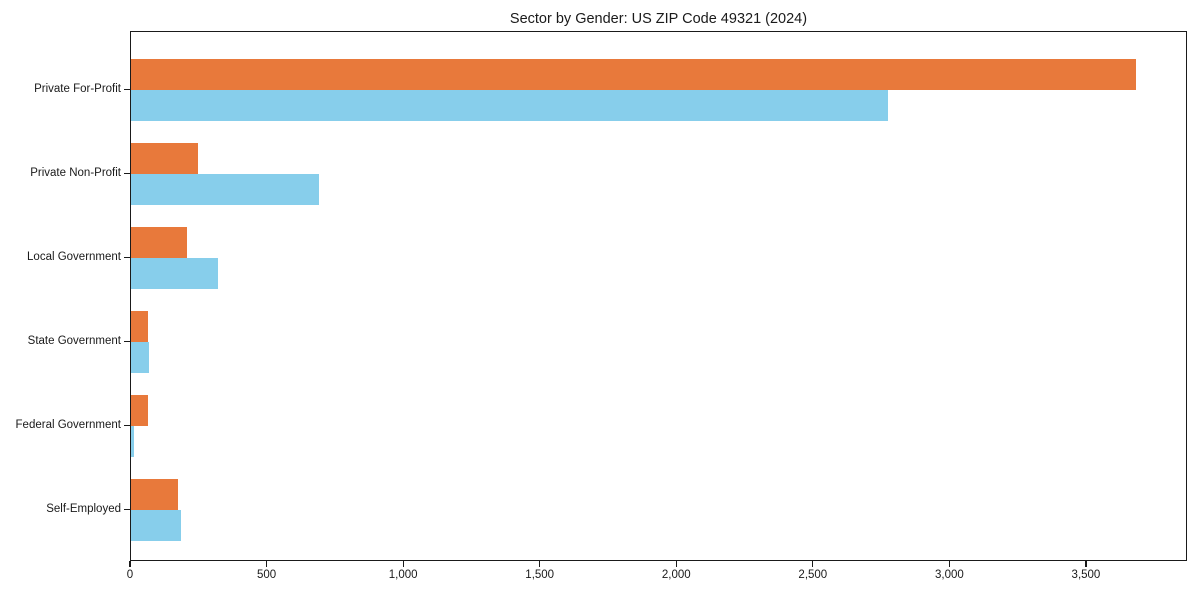  Describe the element at coordinates (130, 575) in the screenshot. I see `x-tick-label: 0` at that location.